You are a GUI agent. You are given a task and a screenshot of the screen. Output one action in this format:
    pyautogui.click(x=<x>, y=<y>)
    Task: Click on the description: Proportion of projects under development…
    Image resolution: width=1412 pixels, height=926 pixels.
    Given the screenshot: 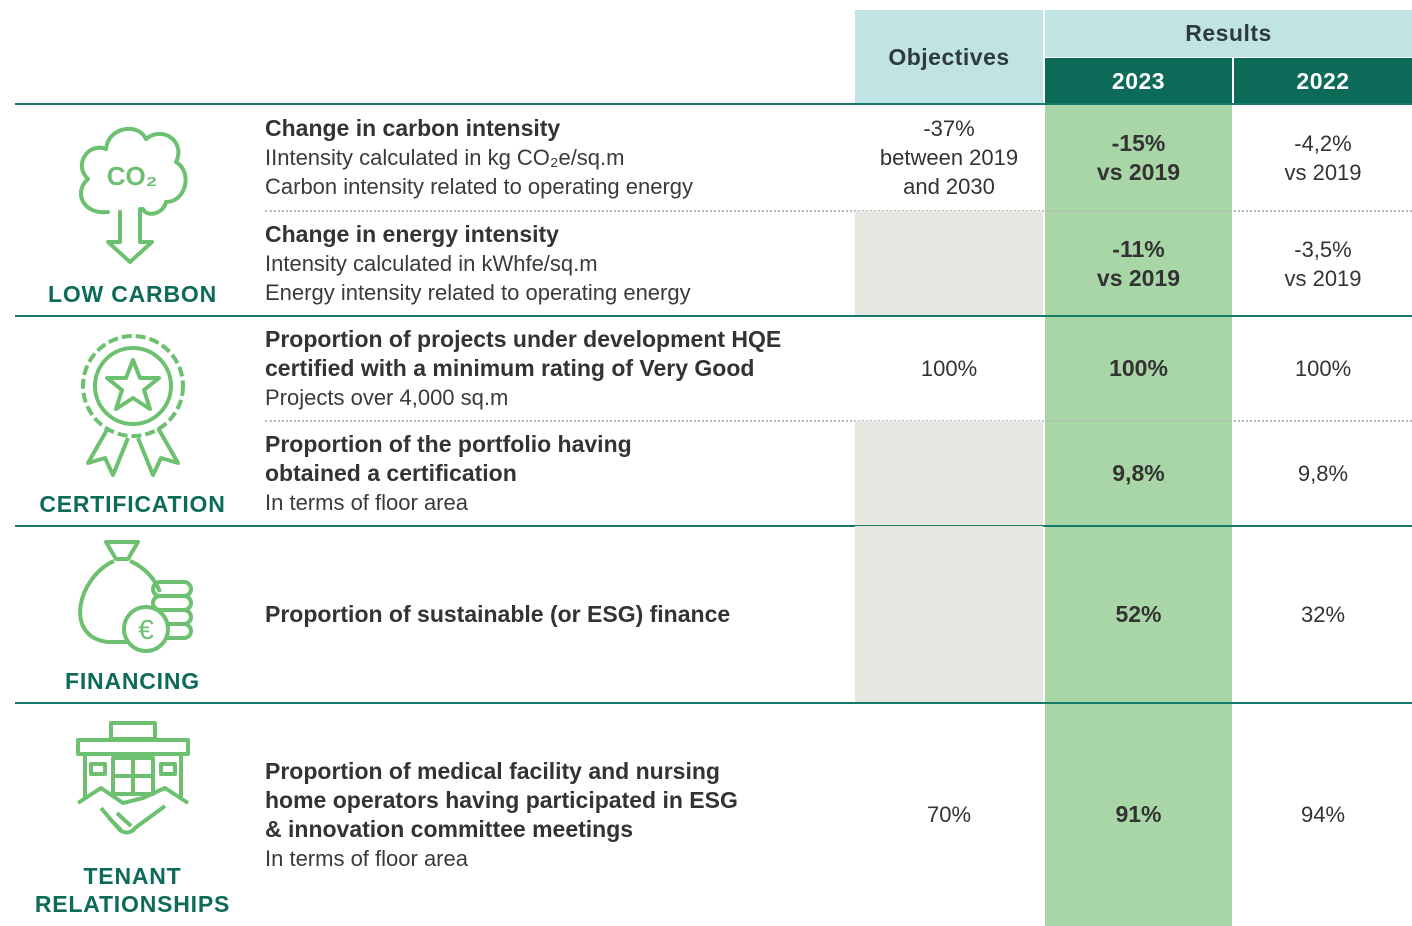 What is the action you would take?
    pyautogui.click(x=555, y=368)
    